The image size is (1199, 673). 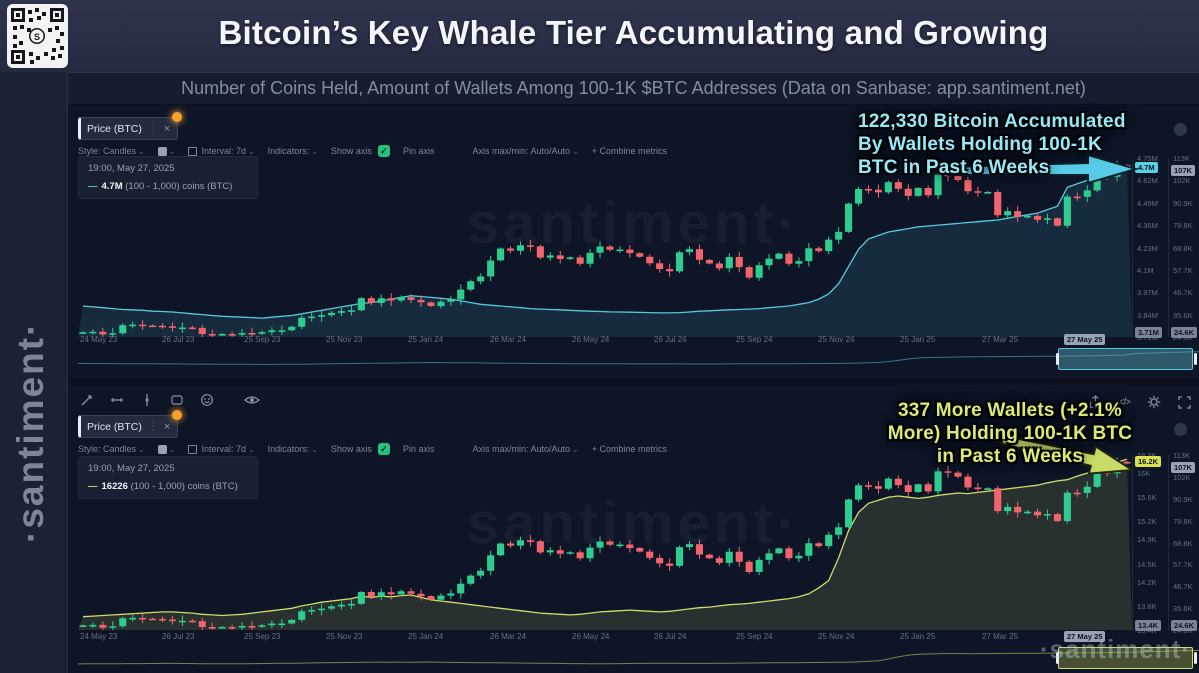 I want to click on tooltip-date: 19:00, May 27, 2025, so click(x=131, y=468).